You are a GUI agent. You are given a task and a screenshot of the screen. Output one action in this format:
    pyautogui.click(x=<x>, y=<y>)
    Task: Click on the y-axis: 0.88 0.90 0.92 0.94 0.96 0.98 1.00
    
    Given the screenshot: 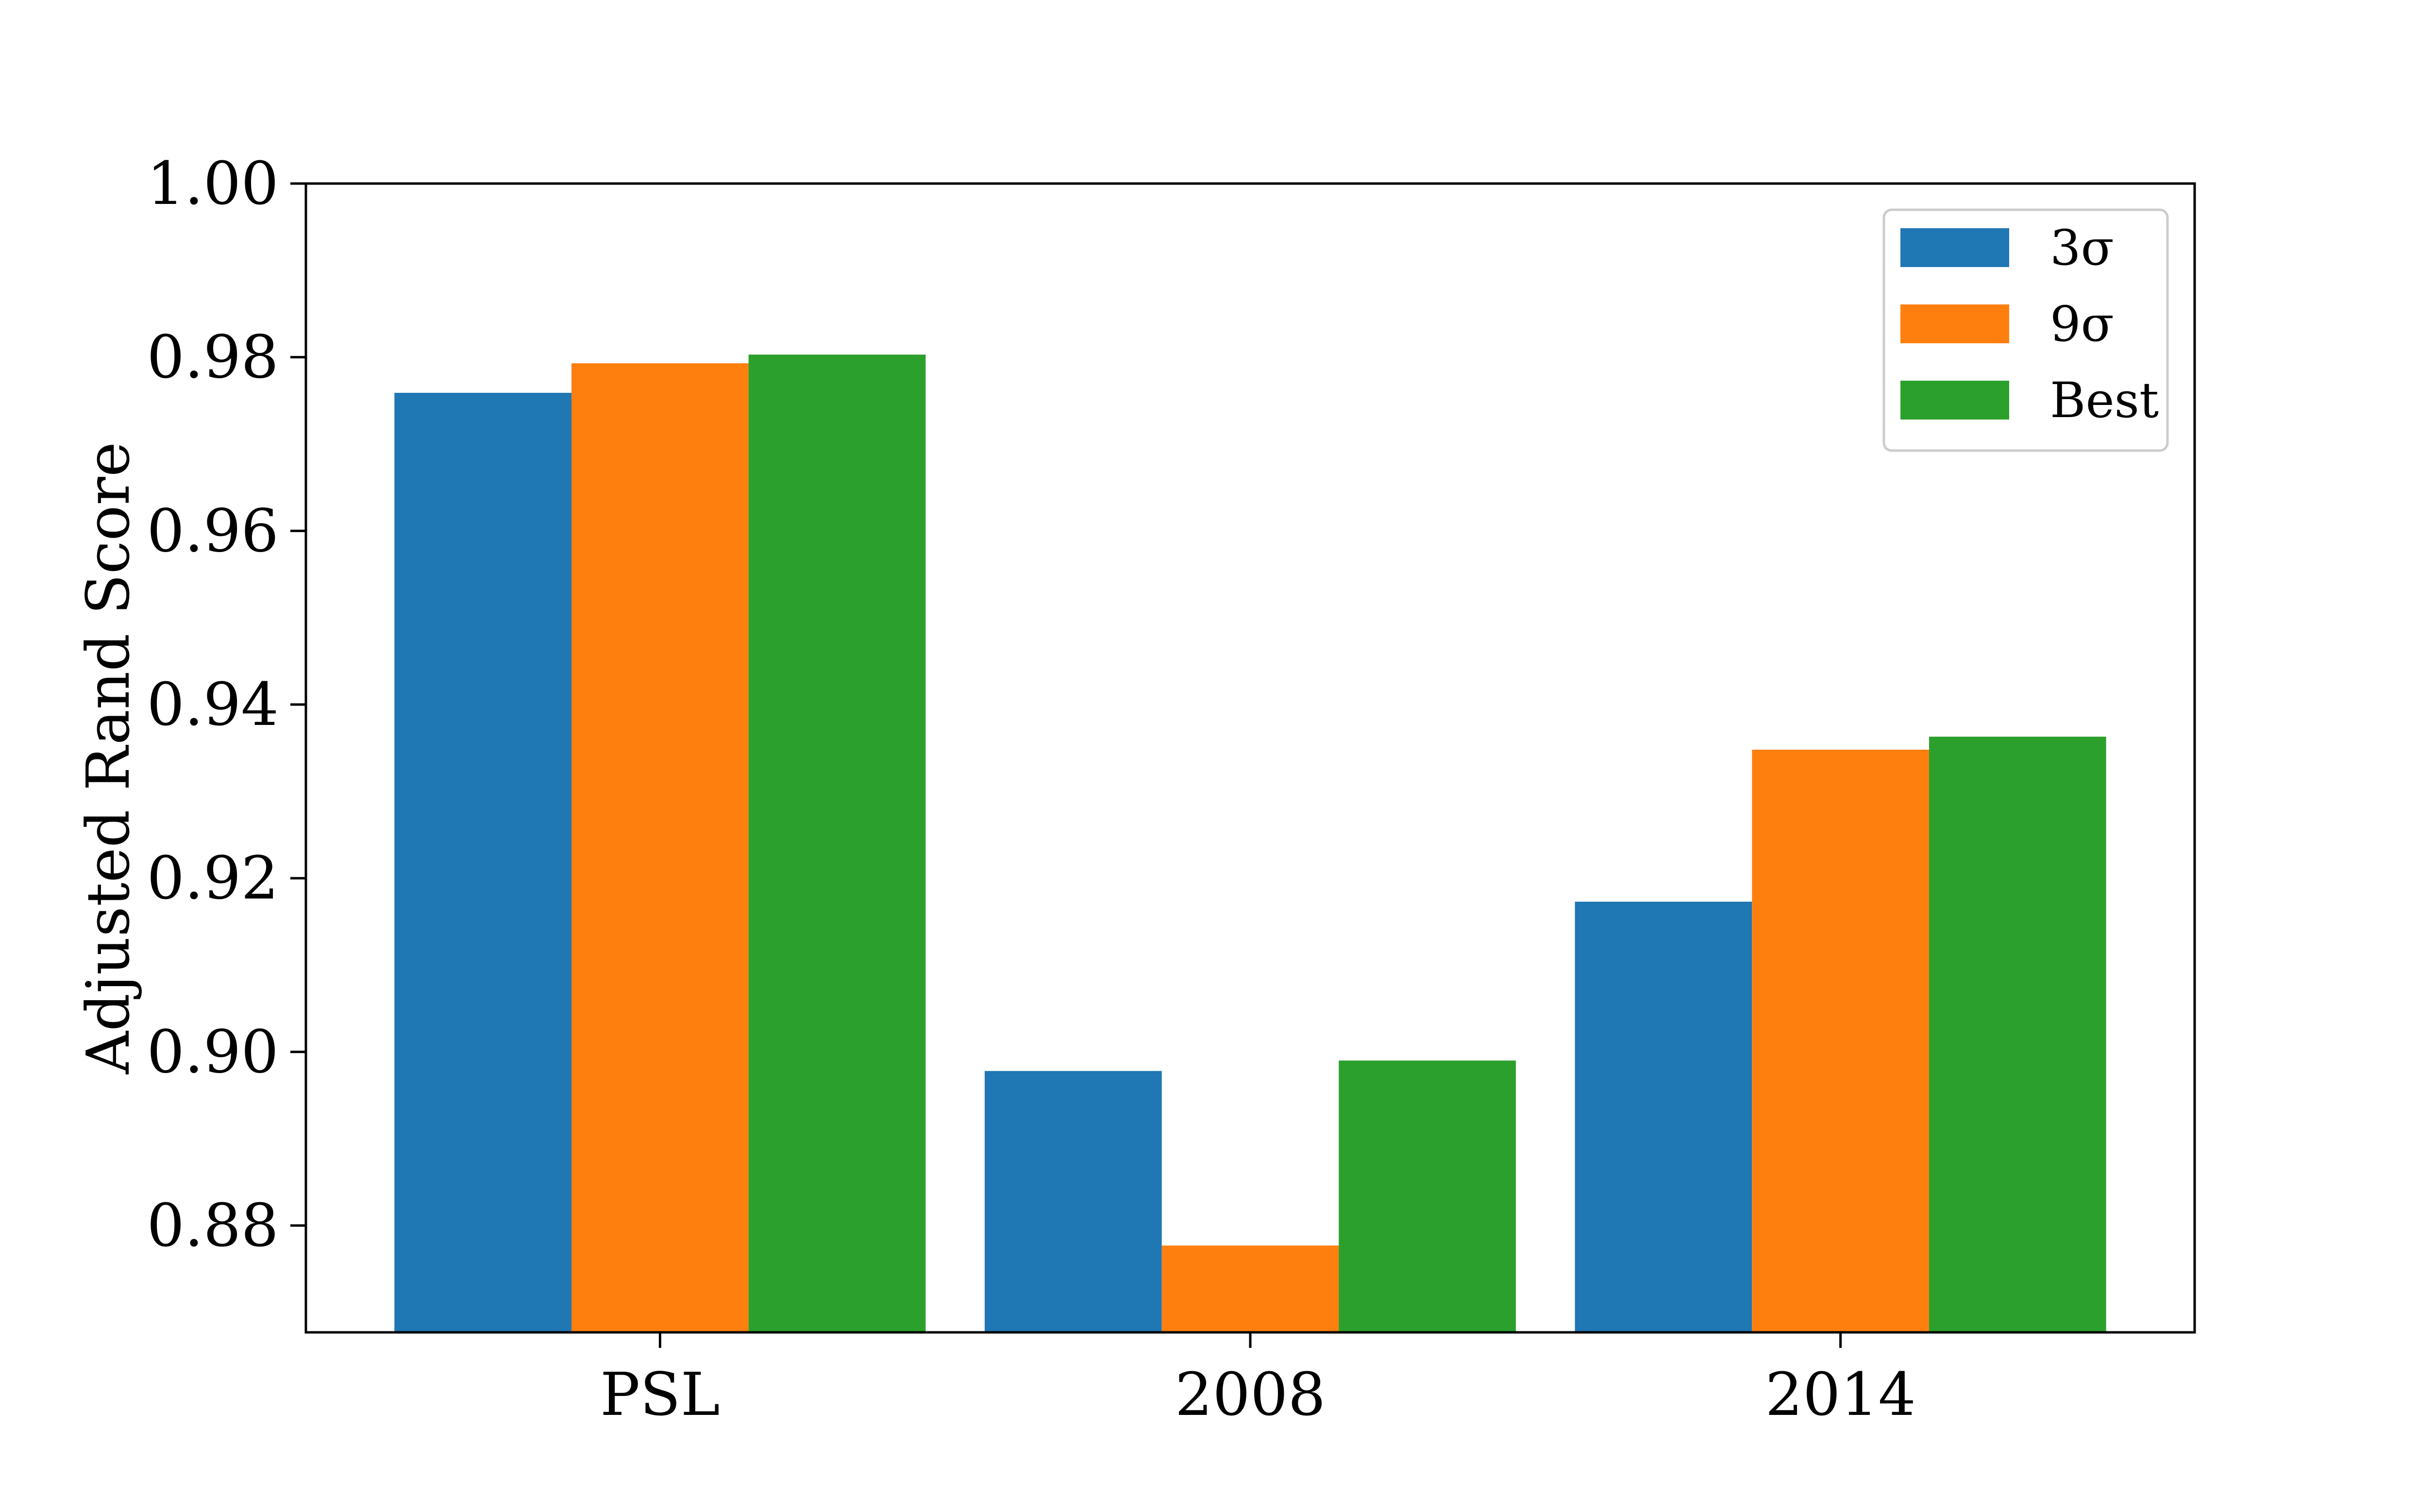 What is the action you would take?
    pyautogui.click(x=227, y=704)
    